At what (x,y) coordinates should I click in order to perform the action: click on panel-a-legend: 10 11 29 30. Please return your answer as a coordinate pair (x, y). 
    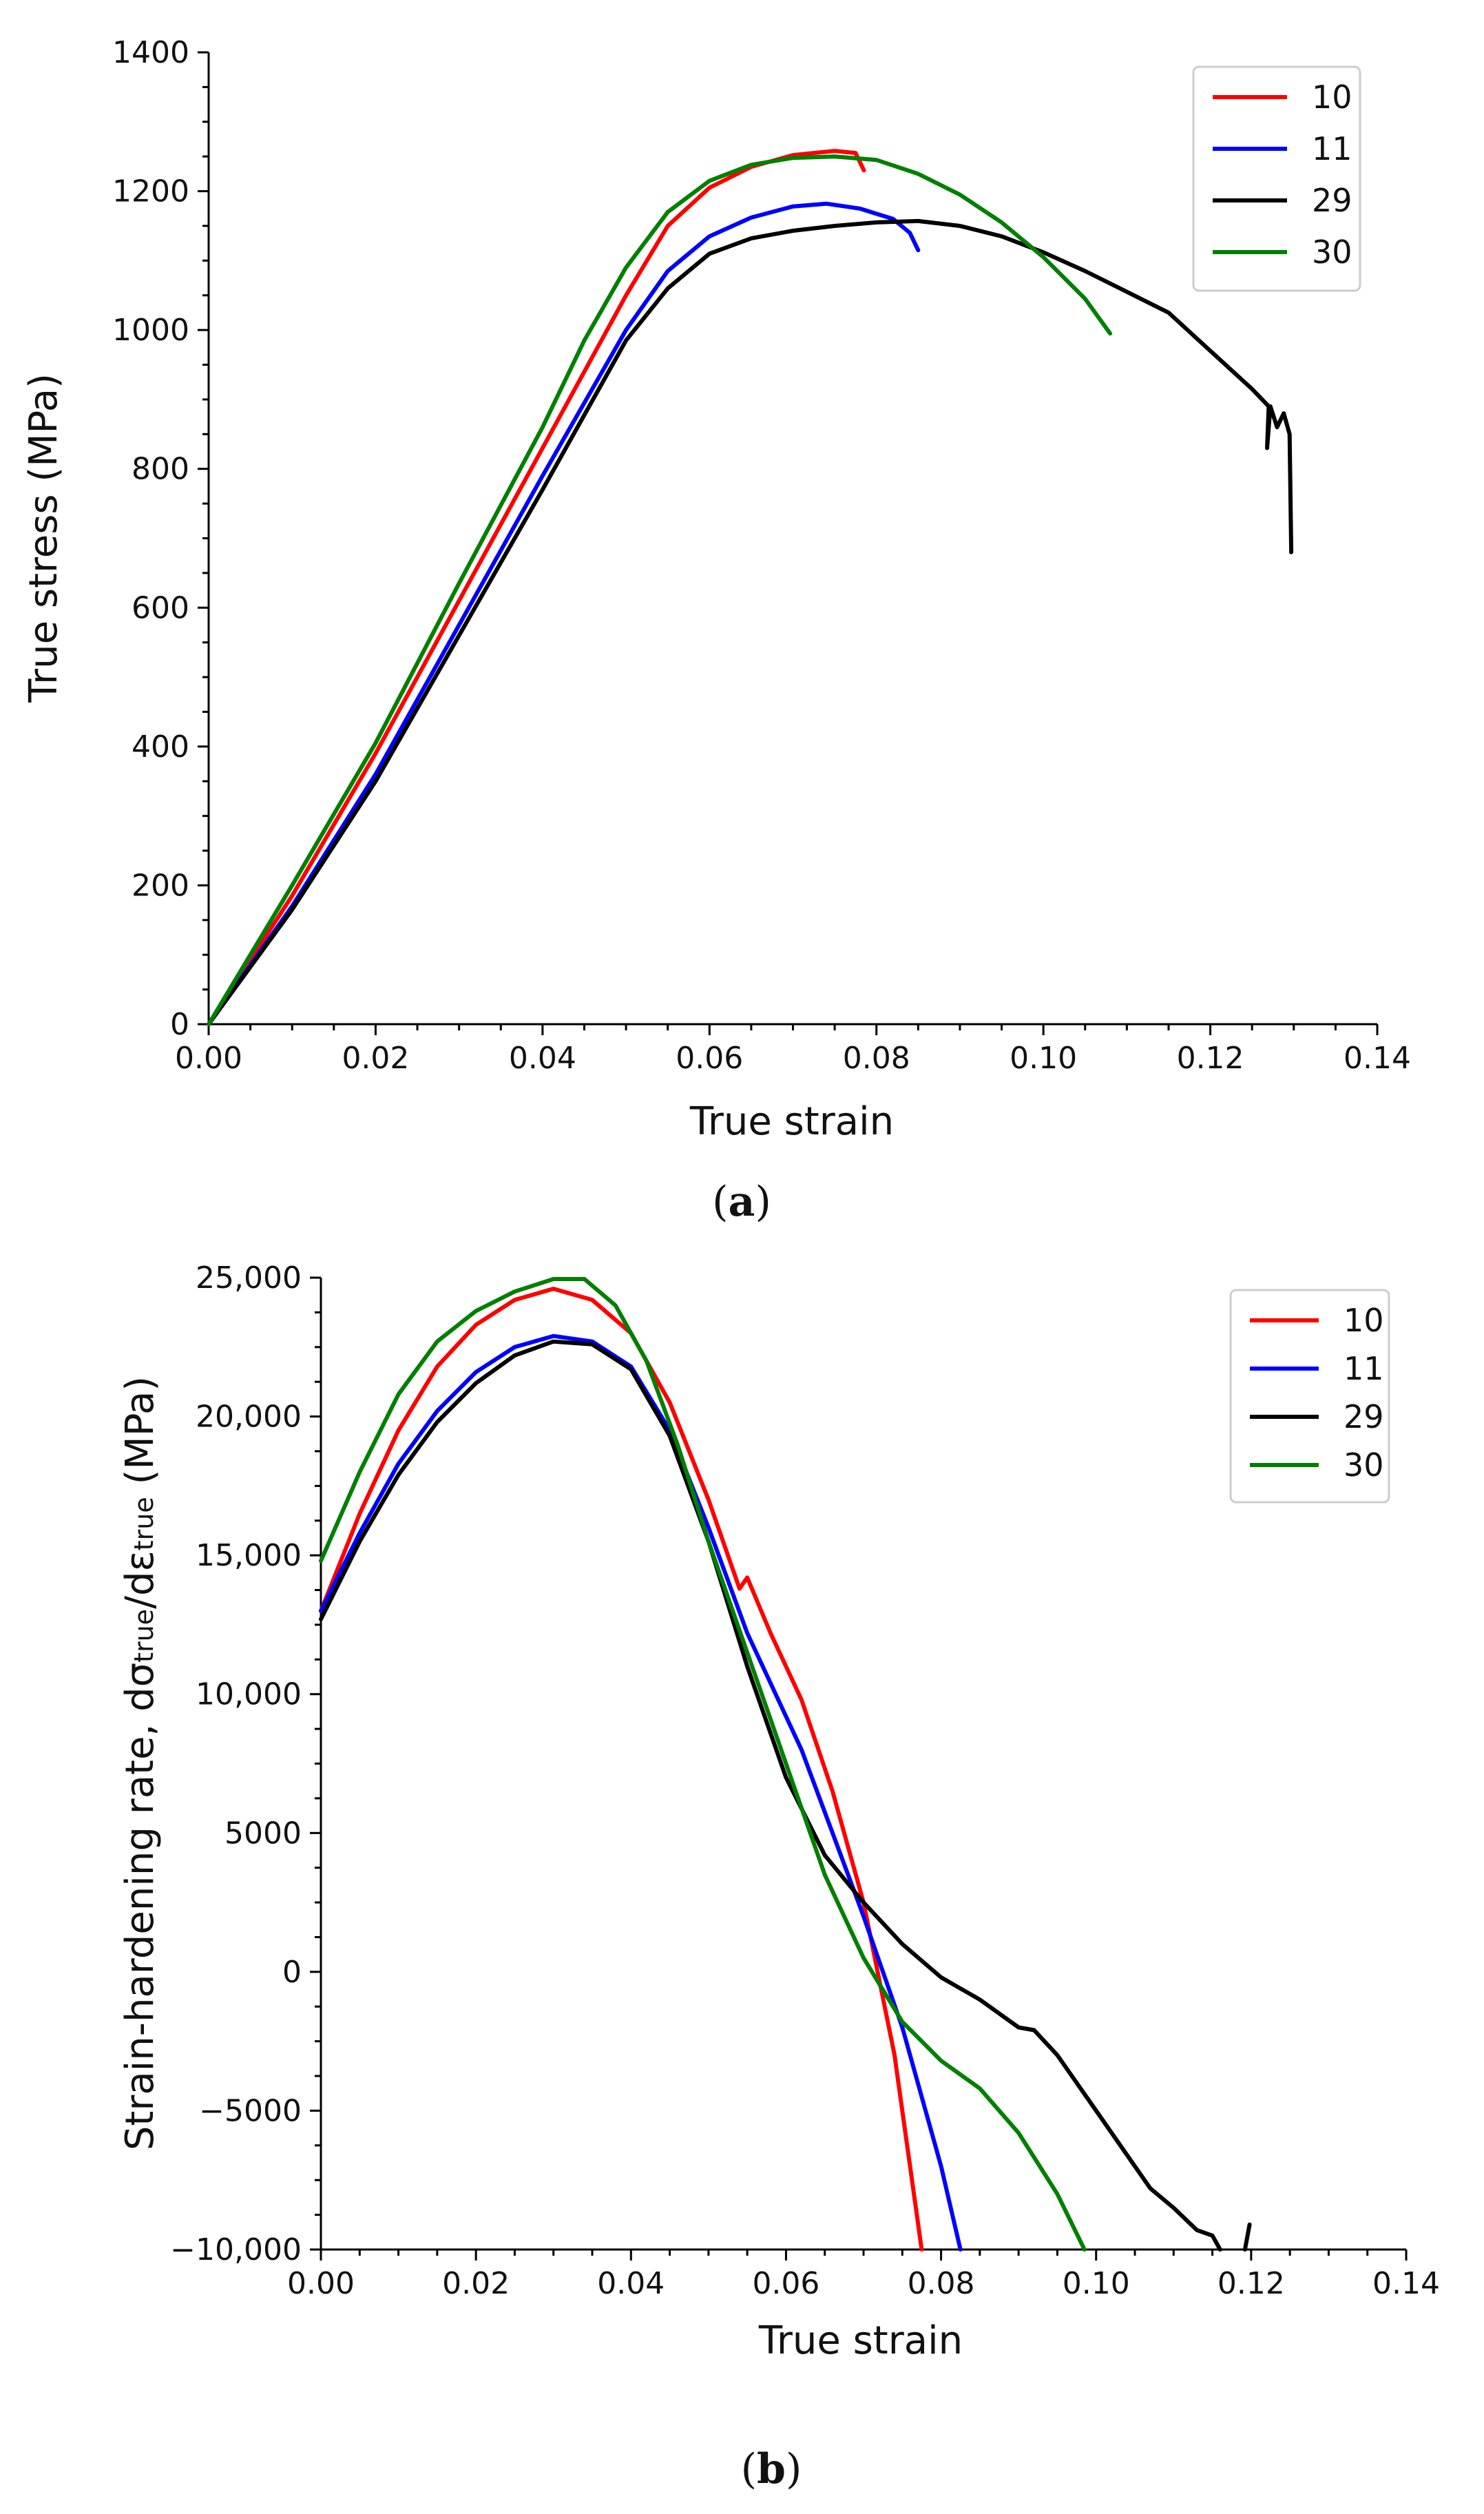
    Looking at the image, I should click on (1277, 178).